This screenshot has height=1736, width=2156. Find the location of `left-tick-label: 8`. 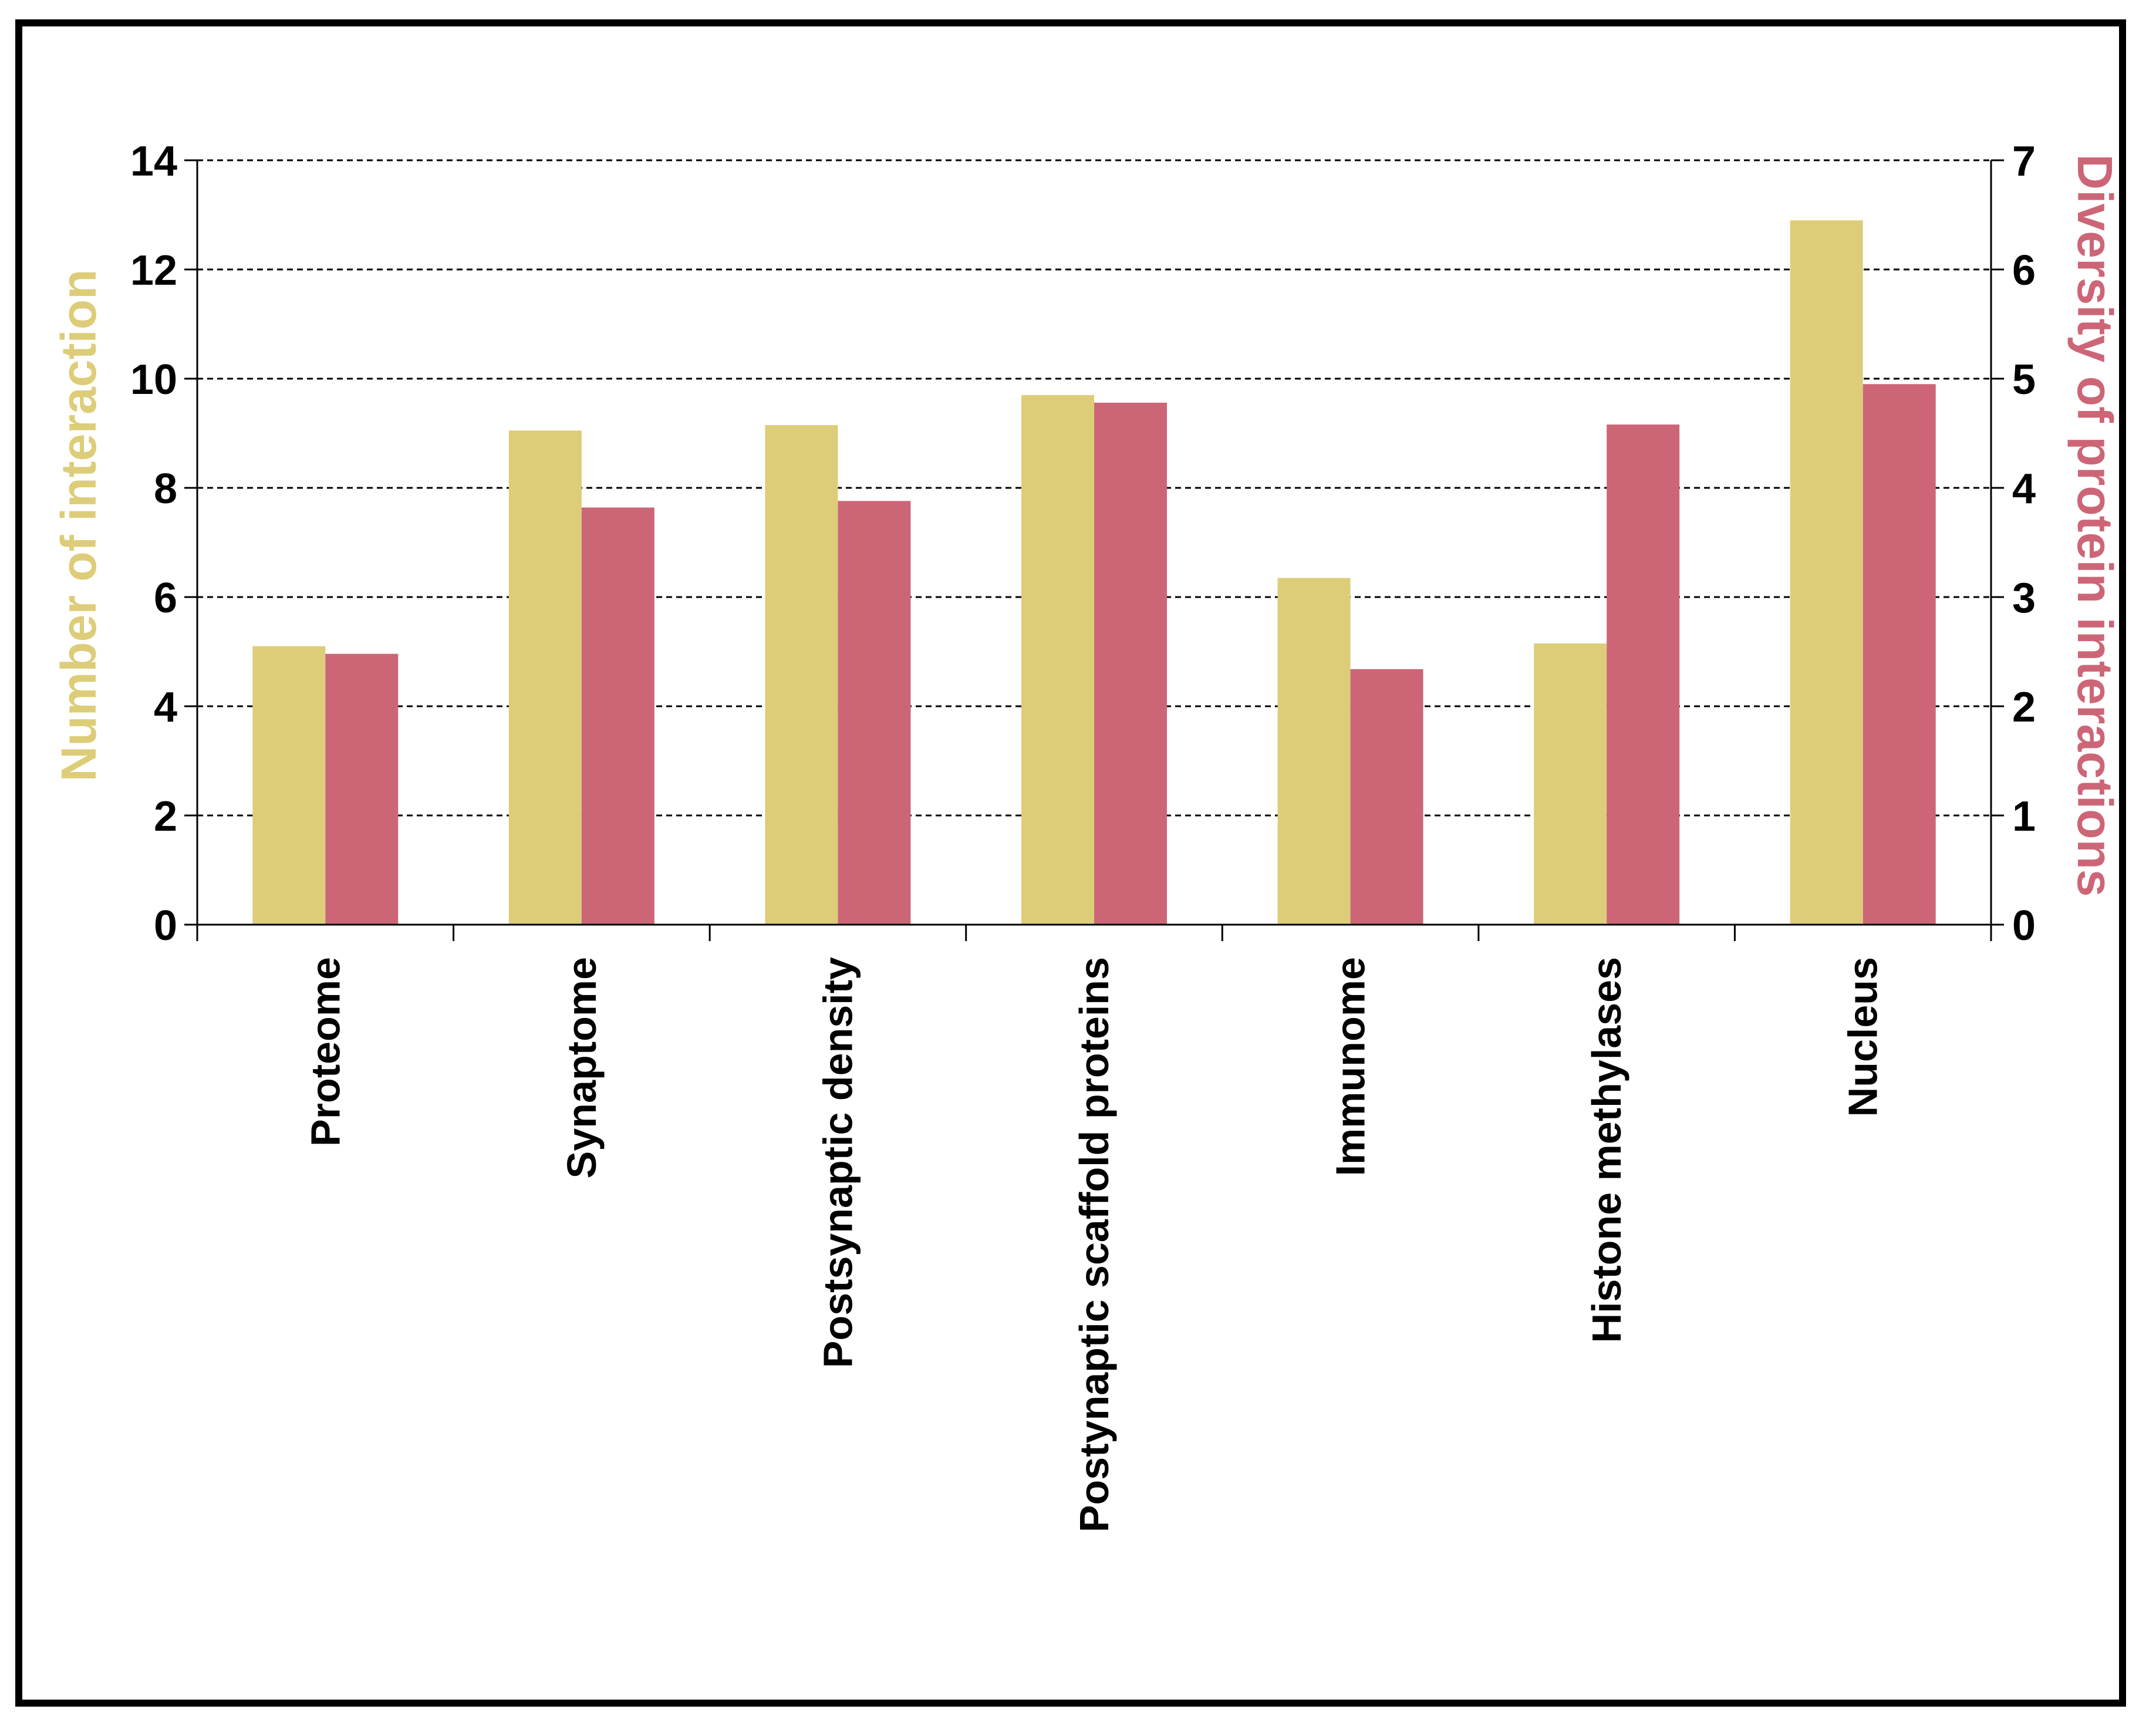

left-tick-label: 8 is located at coordinates (165, 489).